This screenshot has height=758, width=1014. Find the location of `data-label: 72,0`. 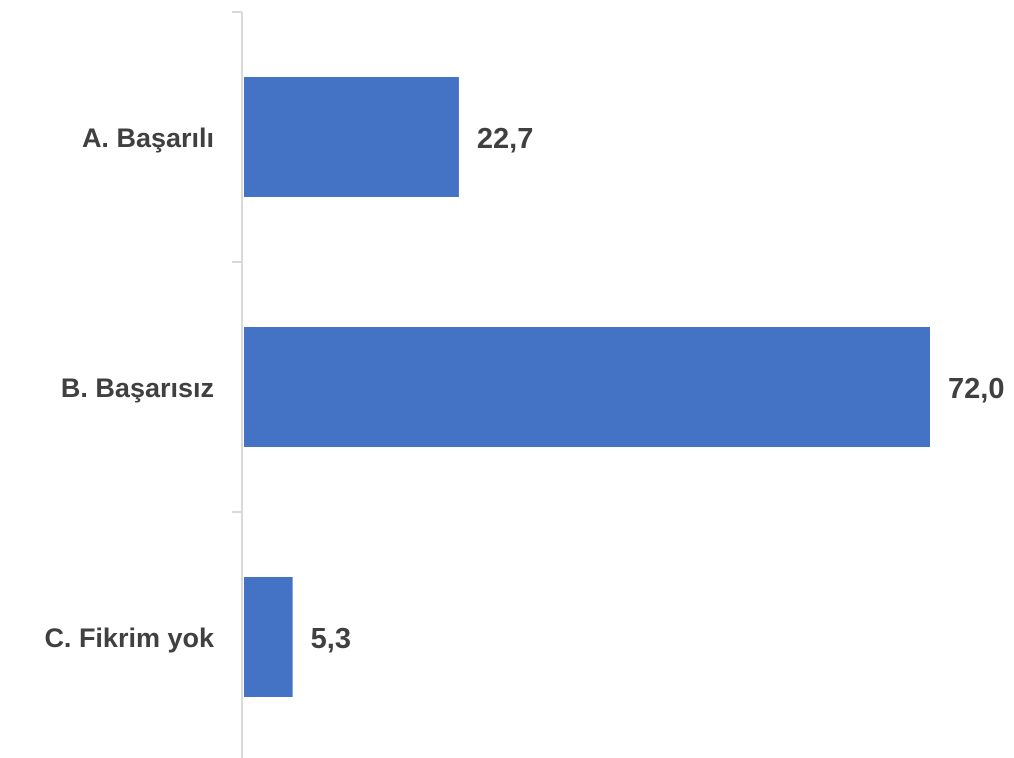

data-label: 72,0 is located at coordinates (976, 389).